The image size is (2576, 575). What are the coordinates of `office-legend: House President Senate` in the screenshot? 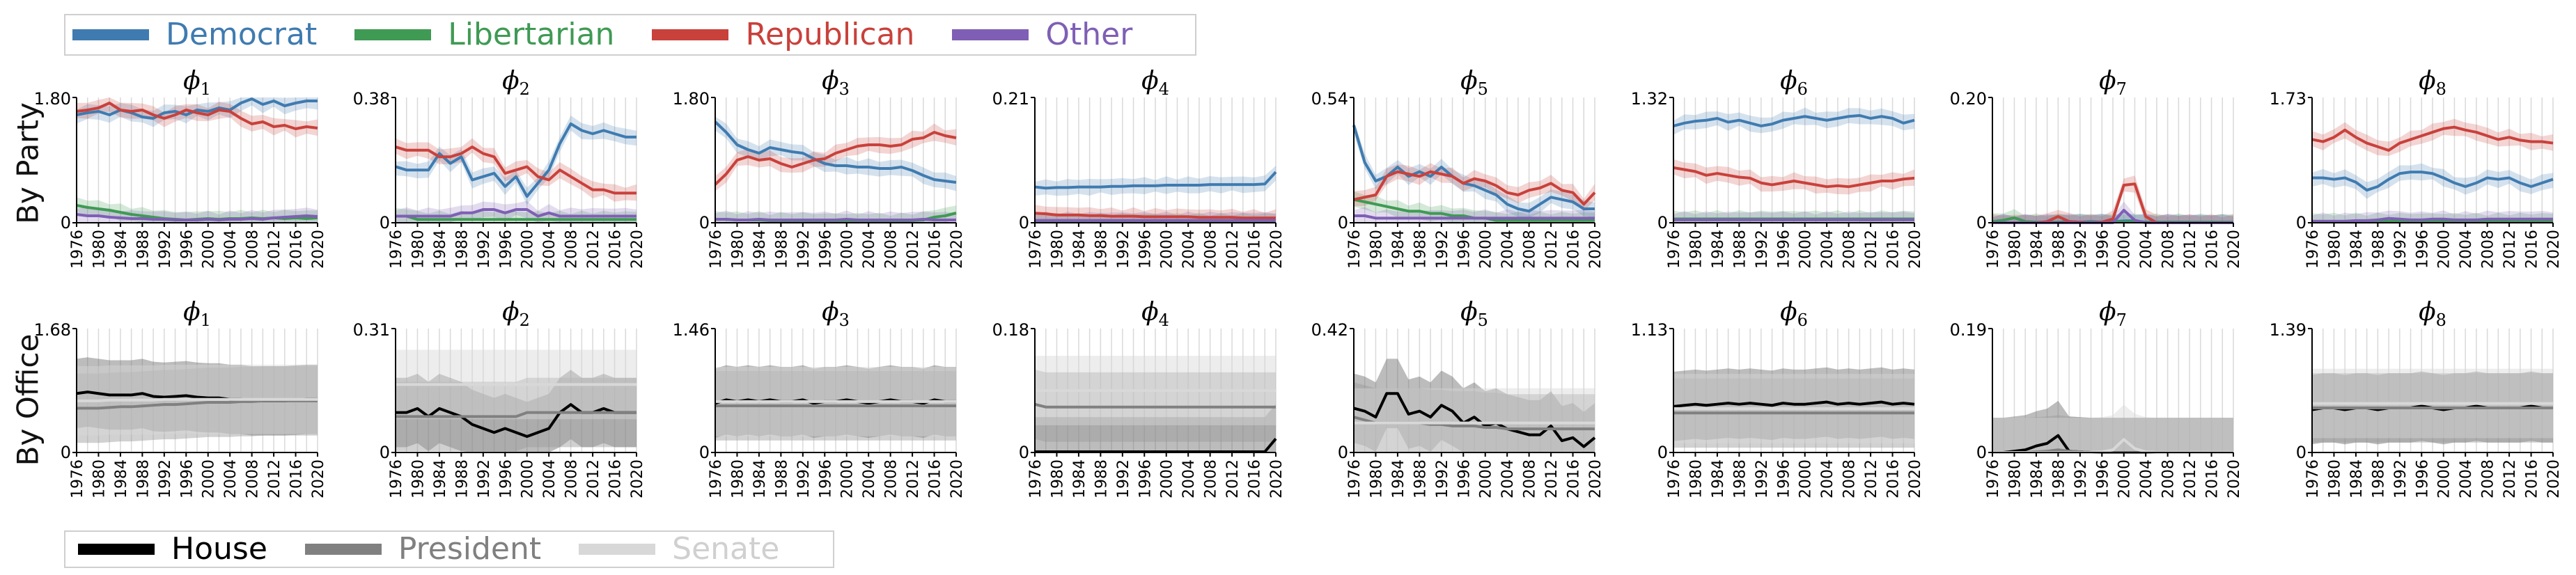 It's located at (449, 549).